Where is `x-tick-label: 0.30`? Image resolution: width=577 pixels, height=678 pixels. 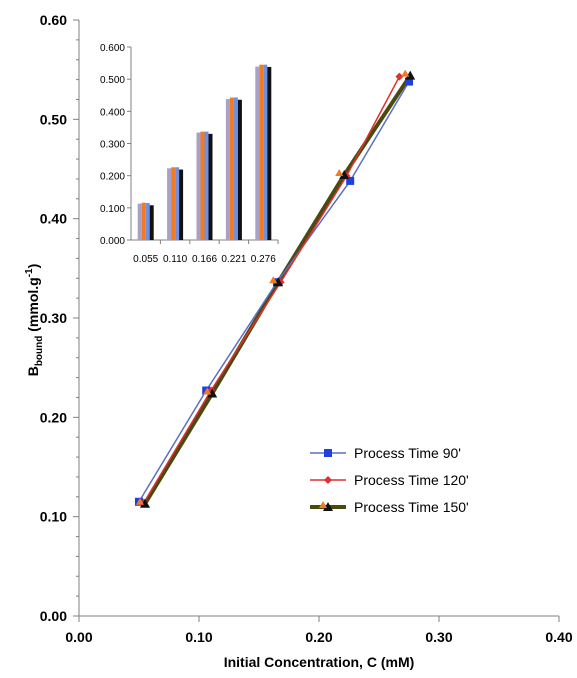 x-tick-label: 0.30 is located at coordinates (438, 637).